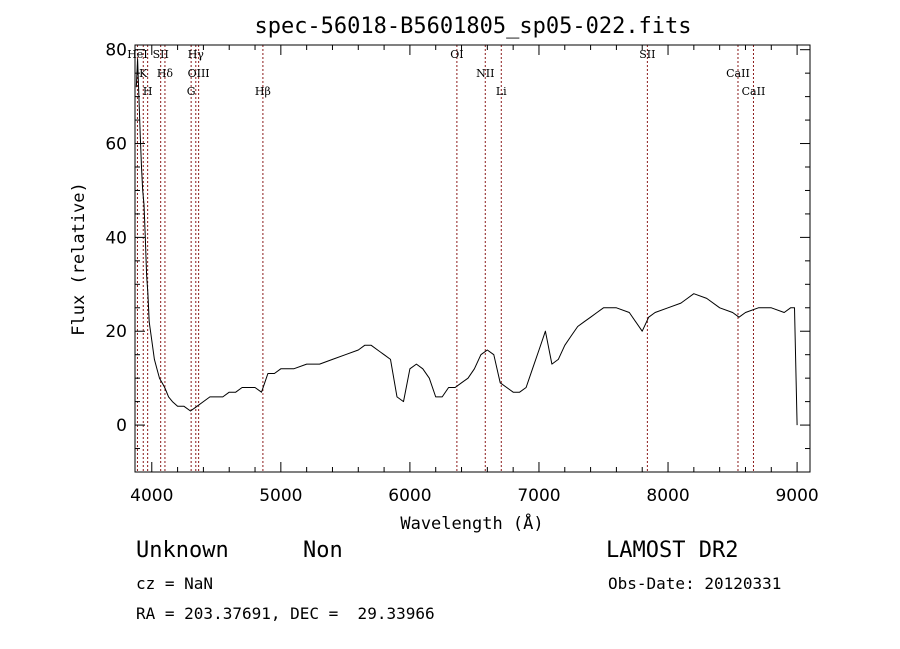 Image resolution: width=900 pixels, height=649 pixels. Describe the element at coordinates (280, 496) in the screenshot. I see `x-tick-label: 5000` at that location.